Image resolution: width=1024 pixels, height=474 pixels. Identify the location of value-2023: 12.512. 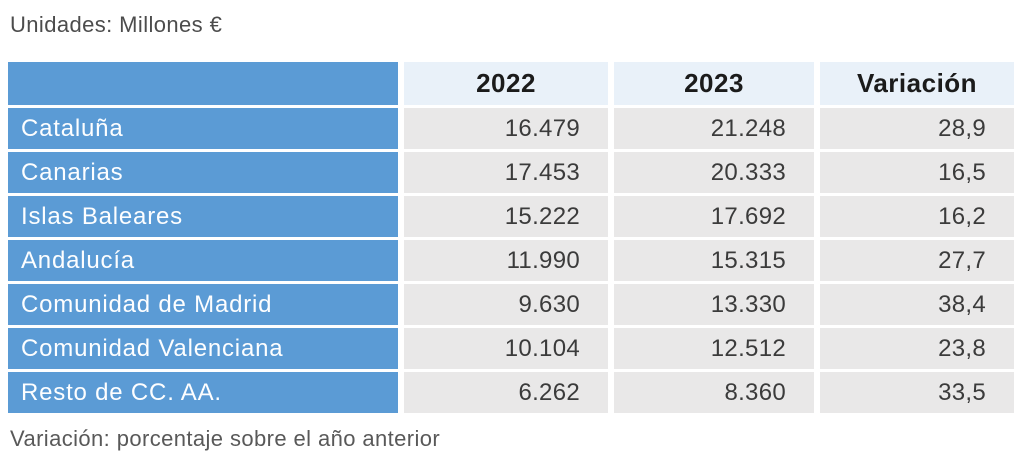
(714, 348).